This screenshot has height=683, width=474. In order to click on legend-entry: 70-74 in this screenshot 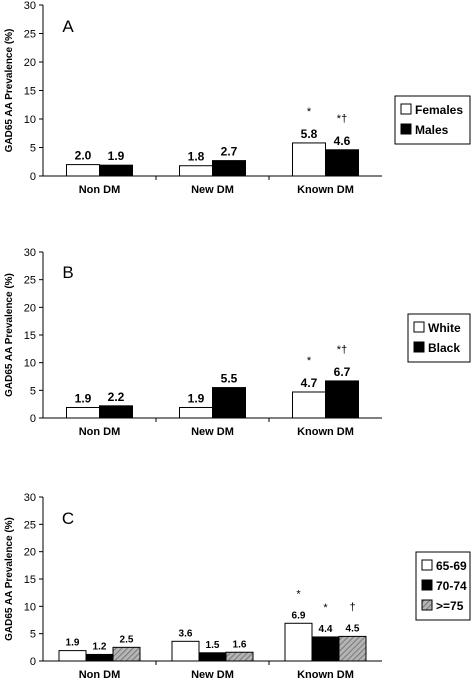, I will do `click(451, 586)`.